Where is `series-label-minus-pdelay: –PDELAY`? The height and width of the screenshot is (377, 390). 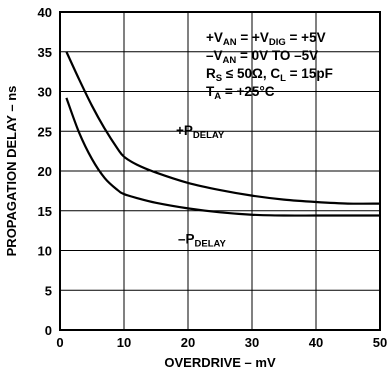
series-label-minus-pdelay: –PDELAY is located at coordinates (202, 241).